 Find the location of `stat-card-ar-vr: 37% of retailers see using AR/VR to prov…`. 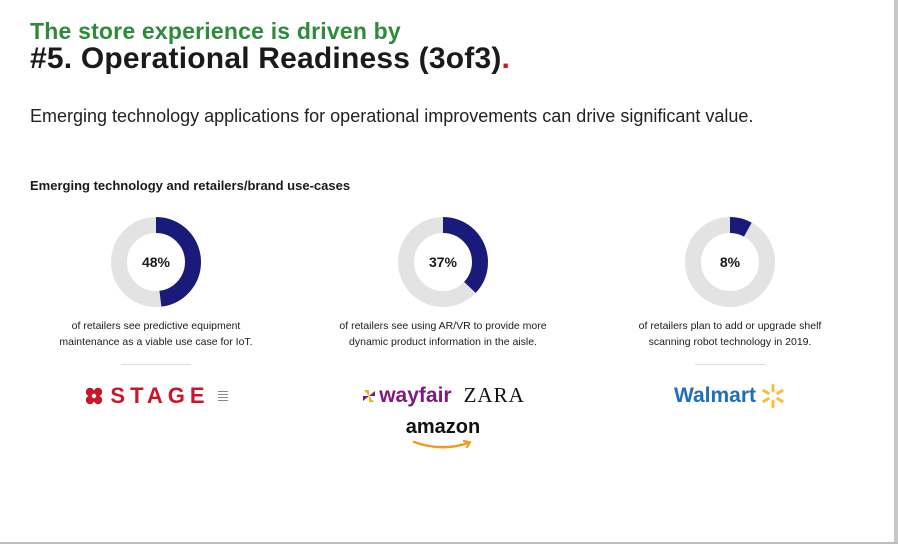

stat-card-ar-vr: 37% of retailers see using AR/VR to prov… is located at coordinates (443, 332).